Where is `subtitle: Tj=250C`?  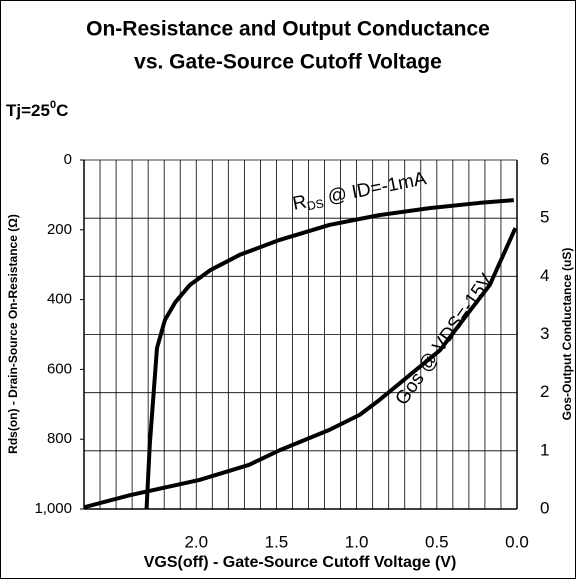 subtitle: Tj=250C is located at coordinates (37, 110).